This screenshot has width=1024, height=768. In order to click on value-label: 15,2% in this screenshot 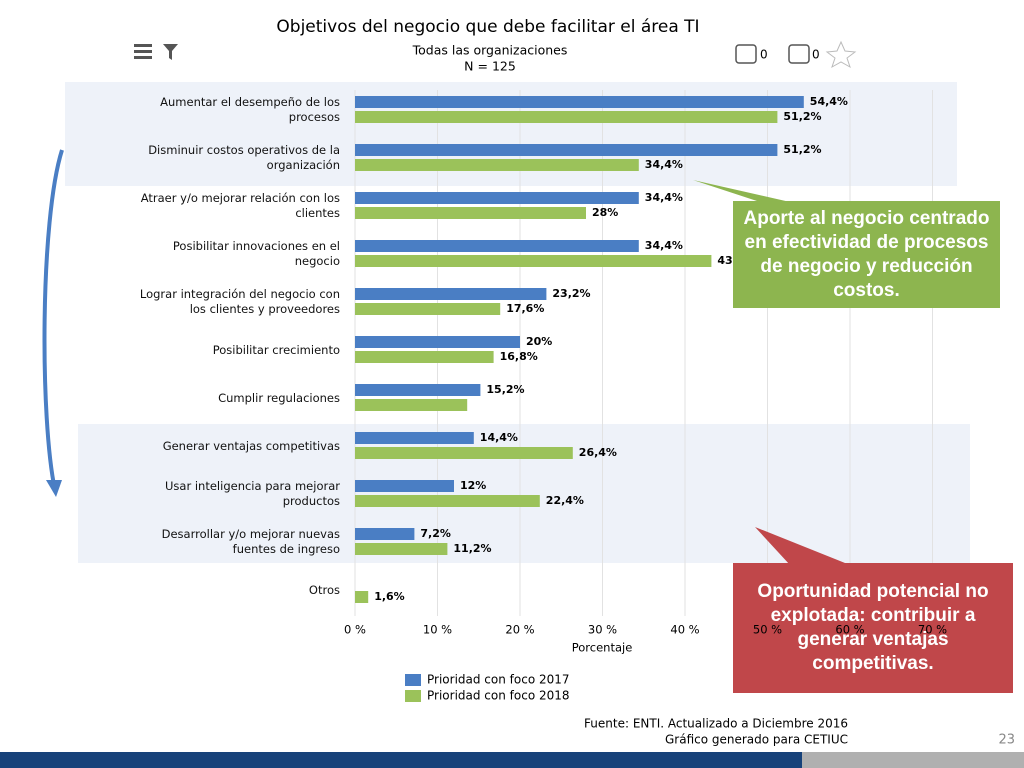, I will do `click(505, 389)`.